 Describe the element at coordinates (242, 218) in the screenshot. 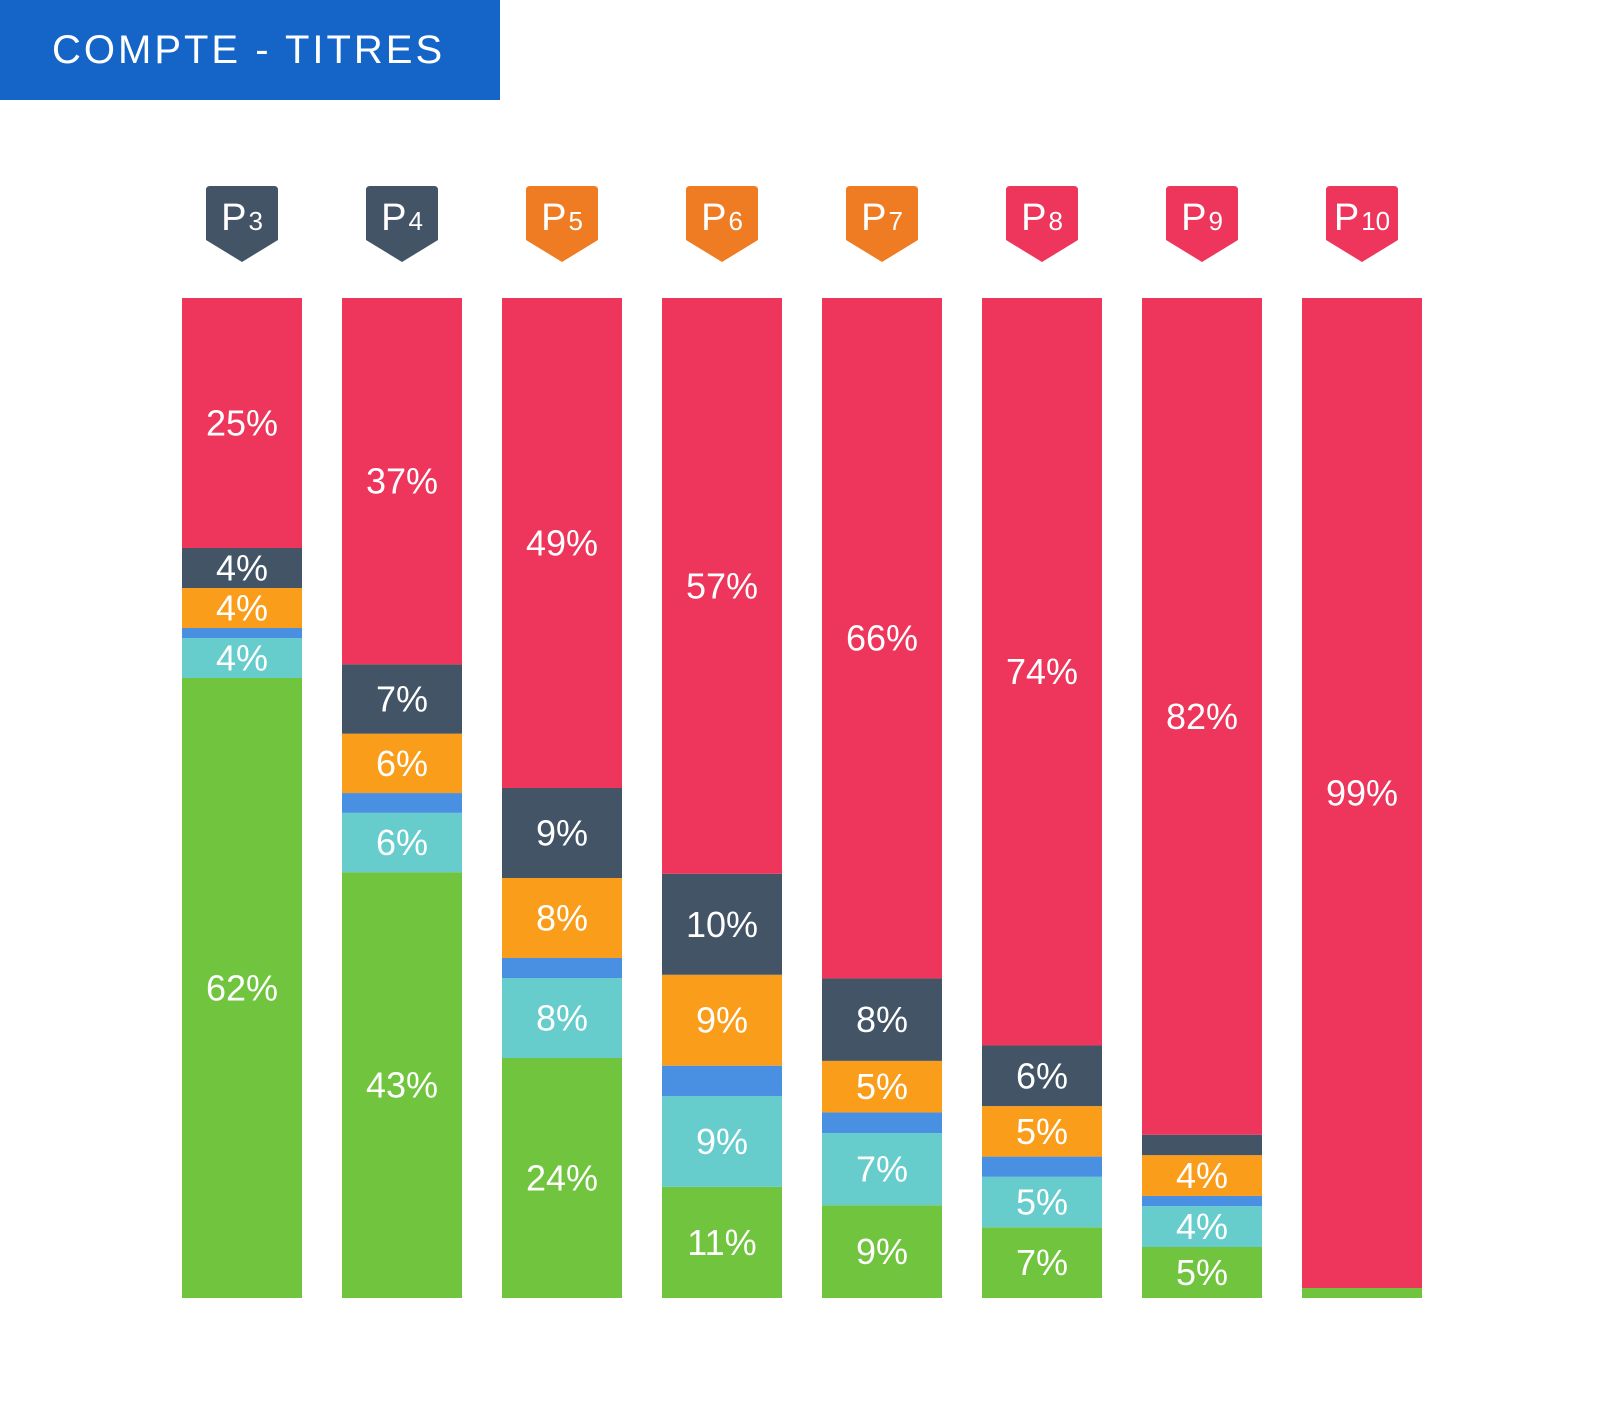

I see `category-label-1: P3` at that location.